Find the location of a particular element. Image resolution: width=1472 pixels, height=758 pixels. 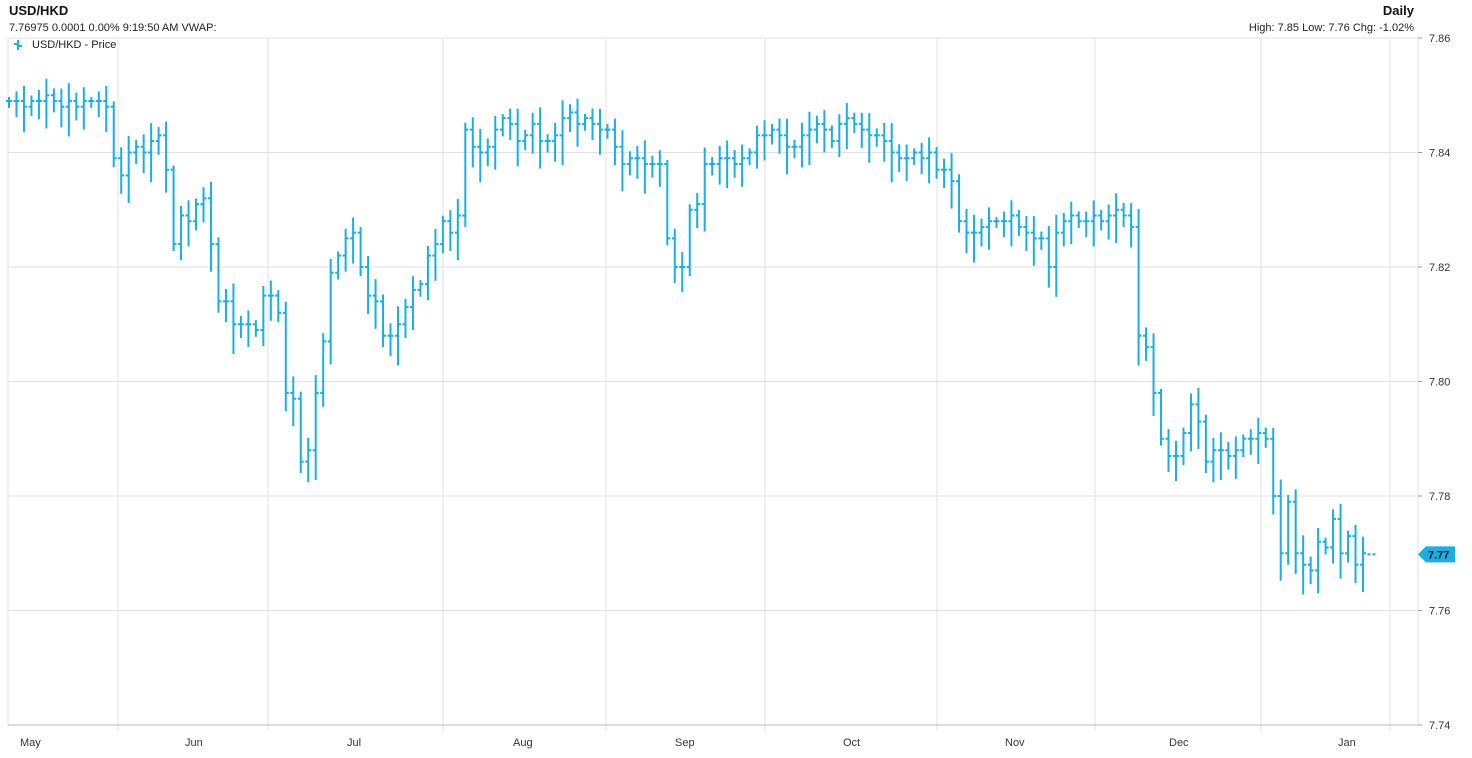

y-tick-label: 7.82 is located at coordinates (1439, 268).